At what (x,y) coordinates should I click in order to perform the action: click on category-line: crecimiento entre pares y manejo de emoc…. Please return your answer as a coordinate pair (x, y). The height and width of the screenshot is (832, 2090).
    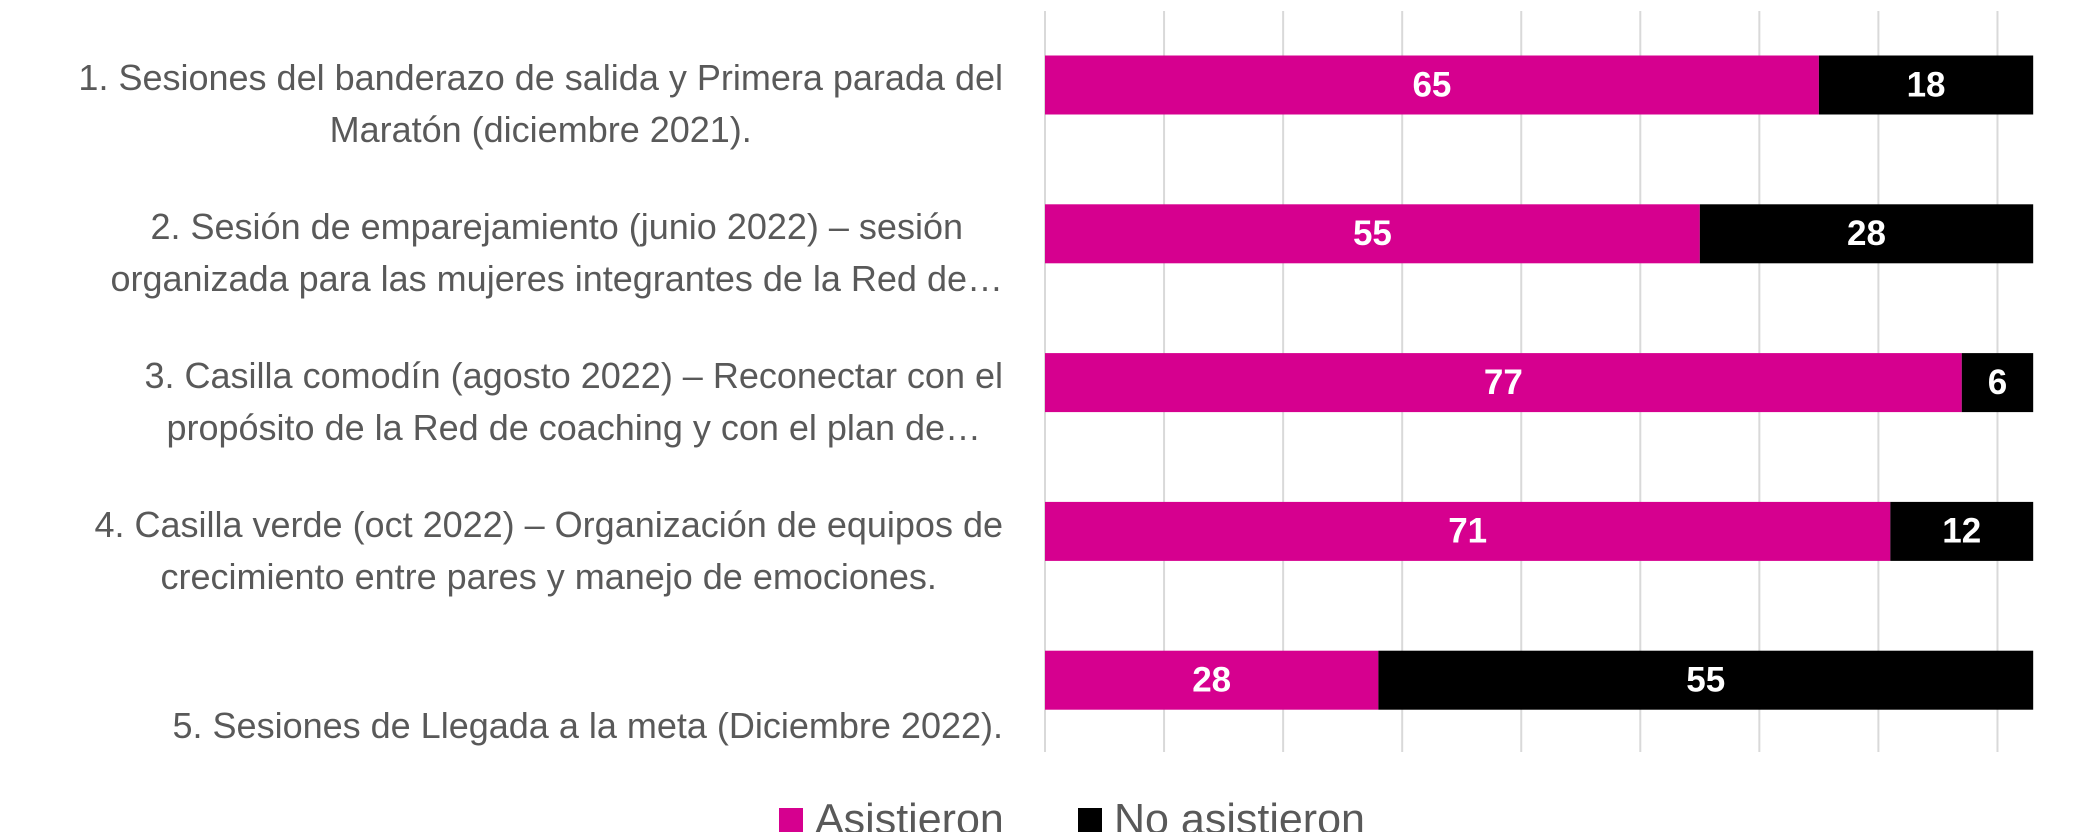
    Looking at the image, I should click on (548, 576).